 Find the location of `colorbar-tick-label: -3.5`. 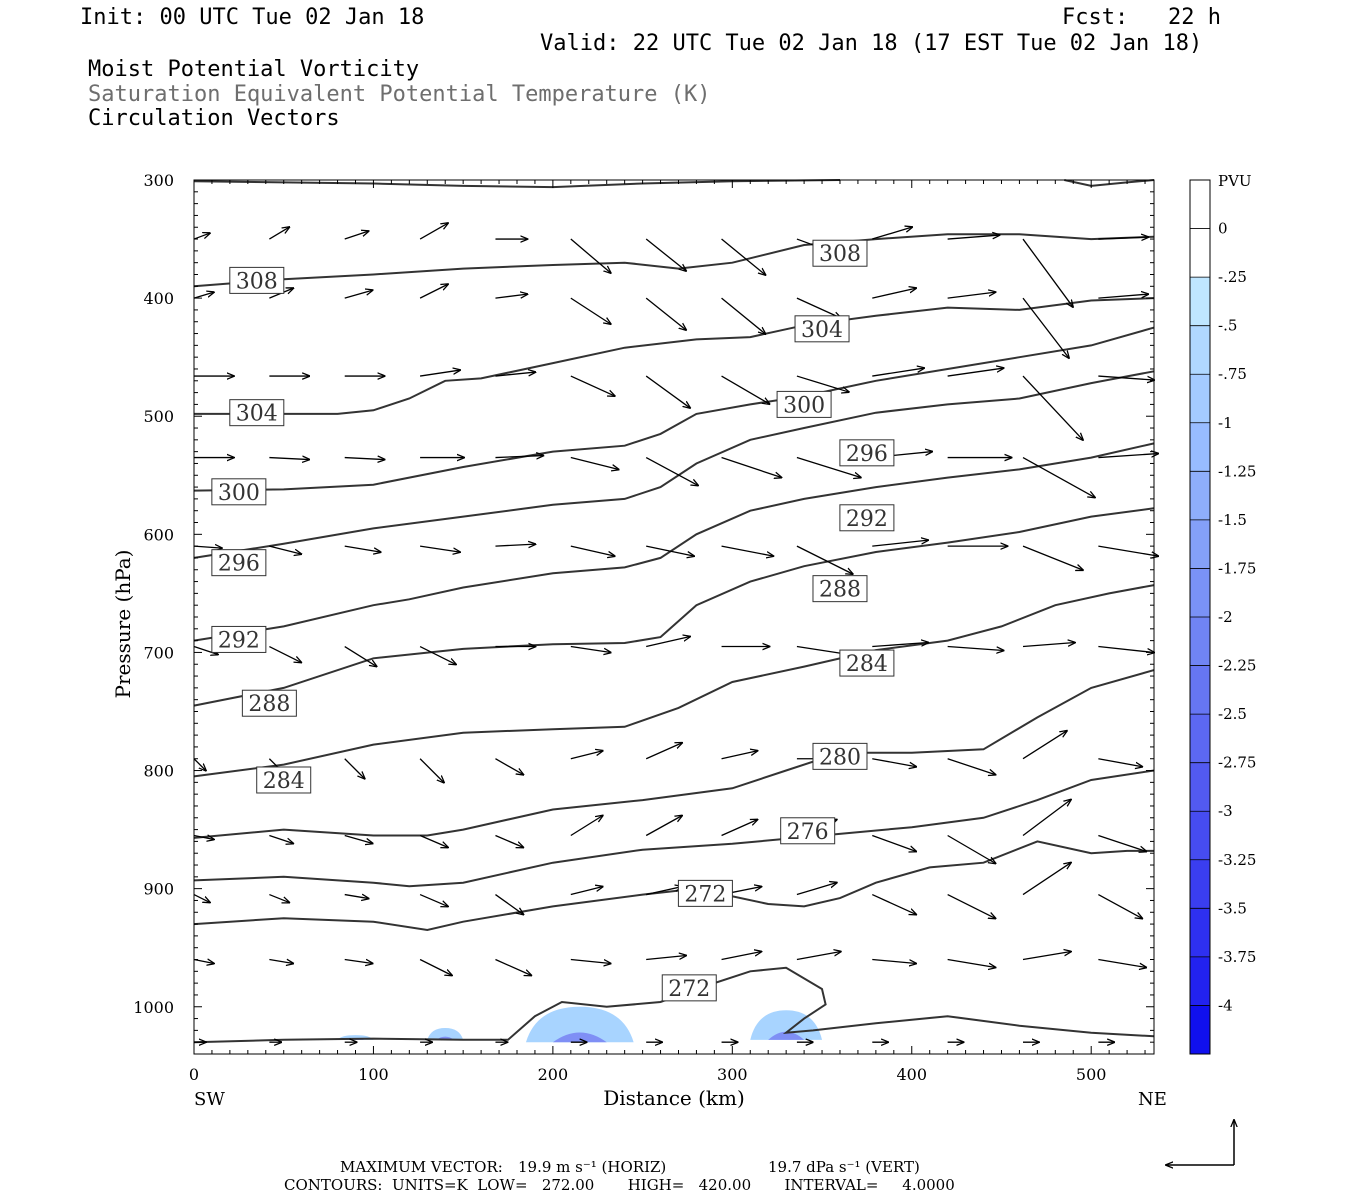

colorbar-tick-label: -3.5 is located at coordinates (1232, 908).